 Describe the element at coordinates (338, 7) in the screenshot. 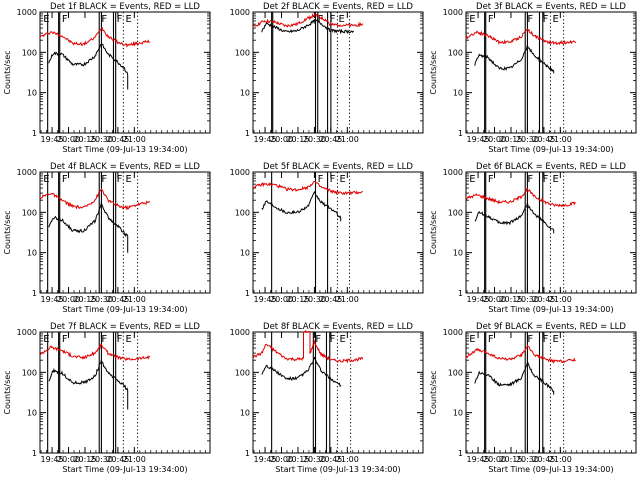

I see `panel-title: Det 2f BLACK = Events, RED = LLD` at that location.